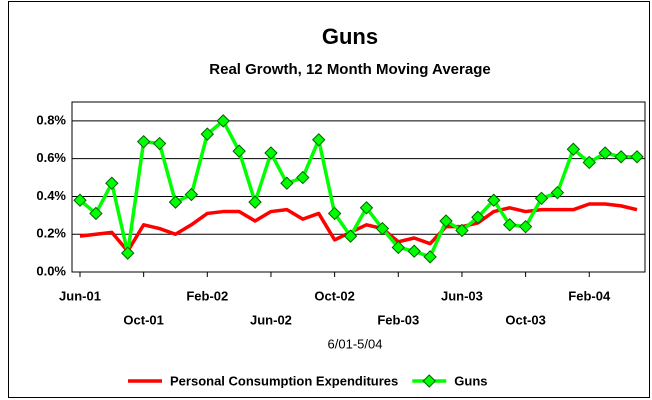 The image size is (652, 400). What do you see at coordinates (355, 343) in the screenshot?
I see `x-axis-label: 6/01-5/04` at bounding box center [355, 343].